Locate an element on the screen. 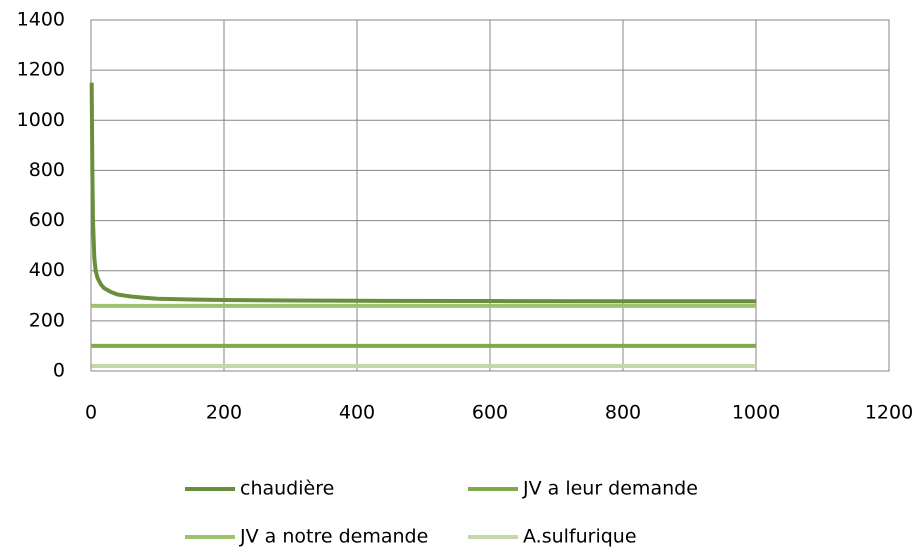 Image resolution: width=918 pixels, height=550 pixels. y-tick-label: 400 is located at coordinates (47, 270).